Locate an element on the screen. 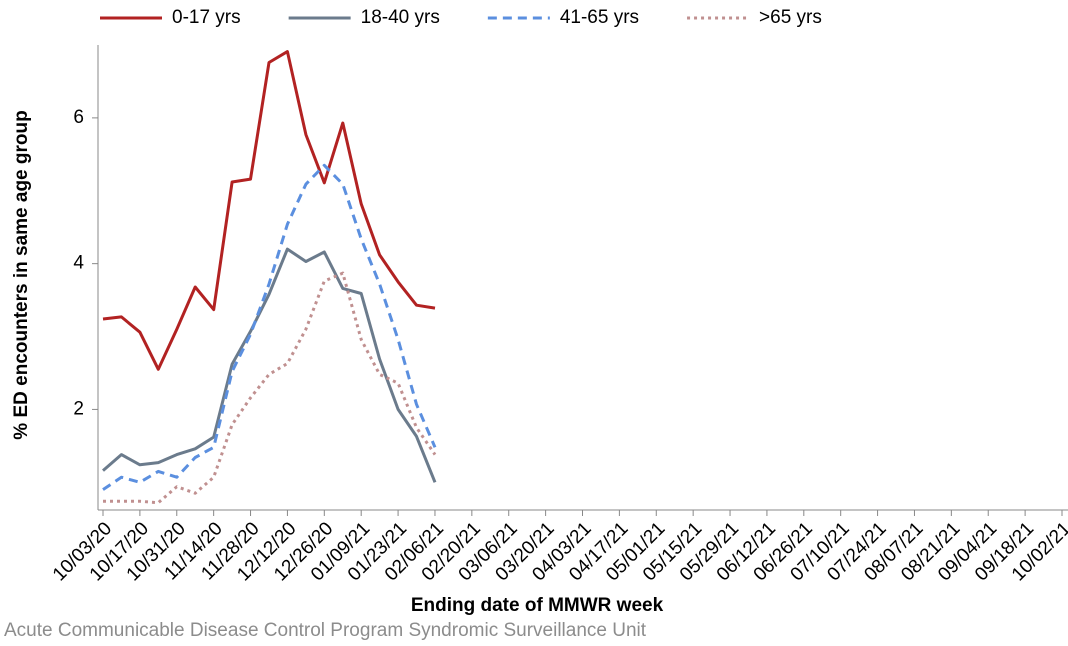 Image resolution: width=1068 pixels, height=646 pixels. legend-label: 18-40 yrs is located at coordinates (400, 17).